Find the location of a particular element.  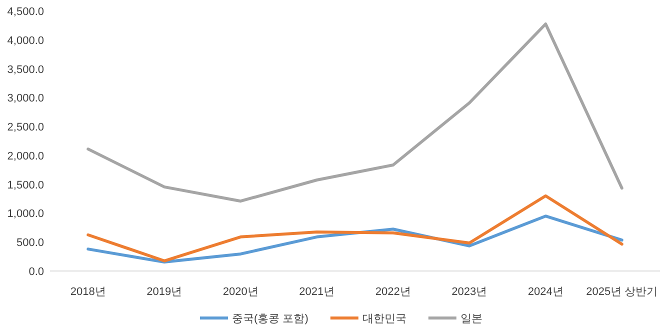

legend-label: 중국(홍콩 포함) is located at coordinates (270, 319).